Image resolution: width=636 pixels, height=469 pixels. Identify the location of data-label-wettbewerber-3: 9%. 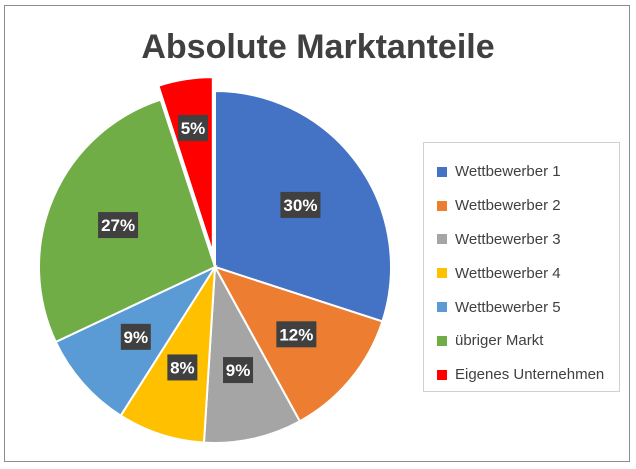
(238, 370).